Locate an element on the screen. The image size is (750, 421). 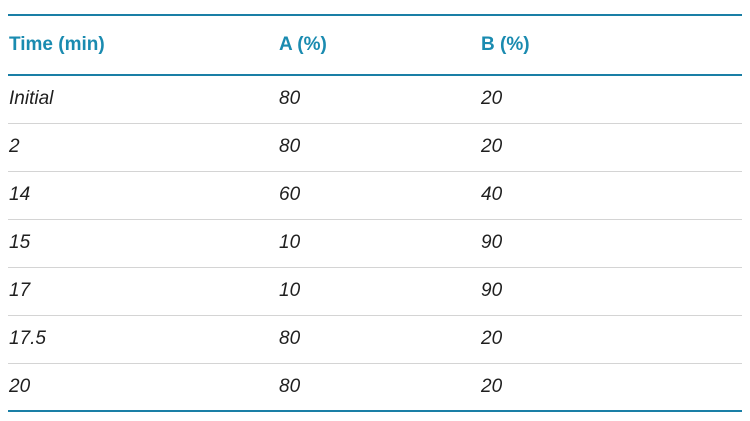
table-header: Time (min) A (%) B (%) is located at coordinates (375, 45).